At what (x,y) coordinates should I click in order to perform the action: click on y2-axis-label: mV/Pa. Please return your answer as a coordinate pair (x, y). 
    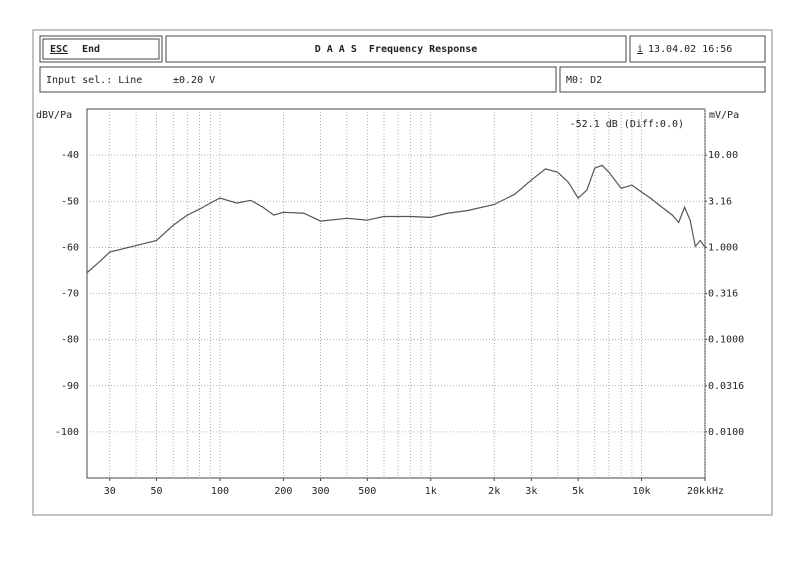
    Looking at the image, I should click on (724, 115).